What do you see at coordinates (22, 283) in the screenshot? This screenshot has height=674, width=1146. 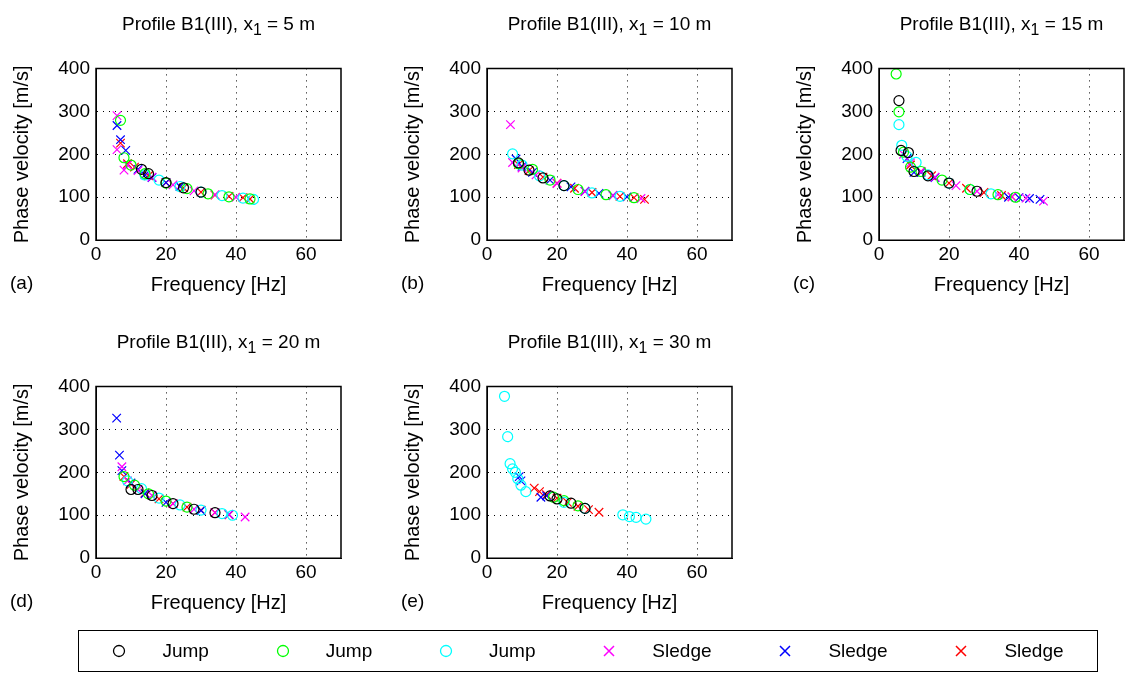 I see `text: (a)` at bounding box center [22, 283].